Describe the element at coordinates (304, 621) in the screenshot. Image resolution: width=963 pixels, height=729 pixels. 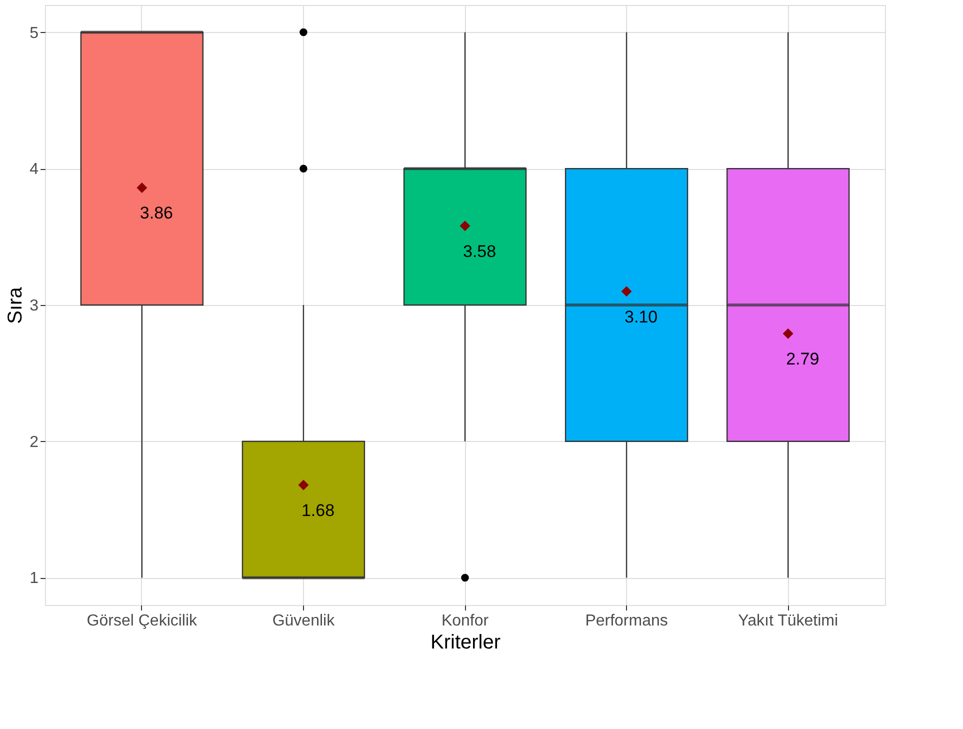
I see `x-tick-label: Güvenlik` at that location.